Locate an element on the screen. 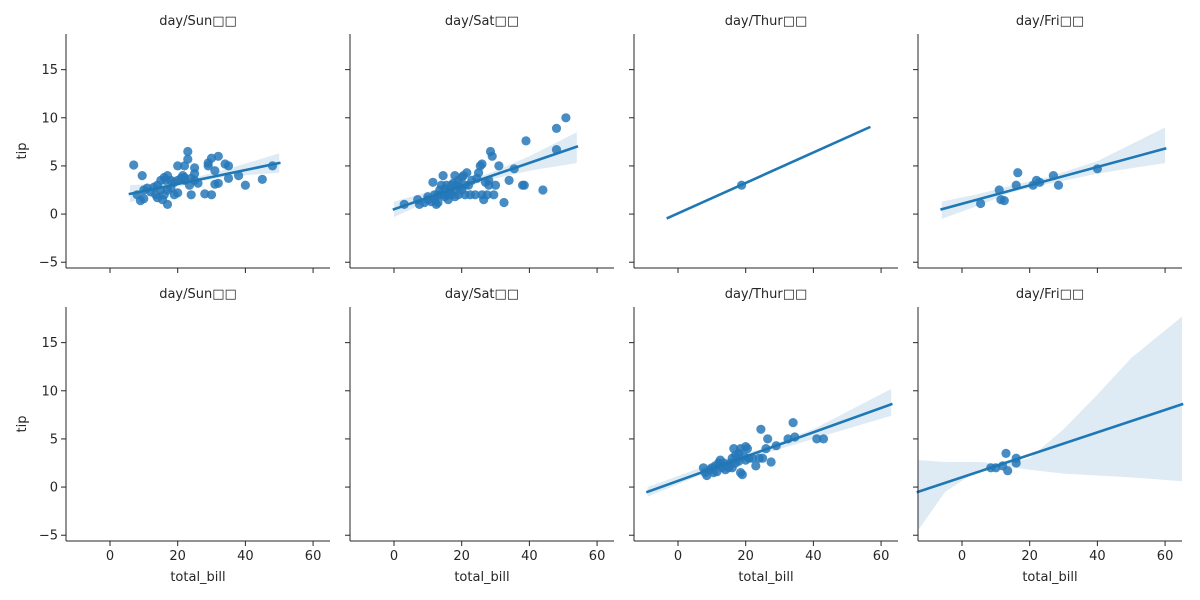 The height and width of the screenshot is (600, 1200). facet-panel: day/Fri□□ 0 20 40 60 total_bill is located at coordinates (1048, 436).